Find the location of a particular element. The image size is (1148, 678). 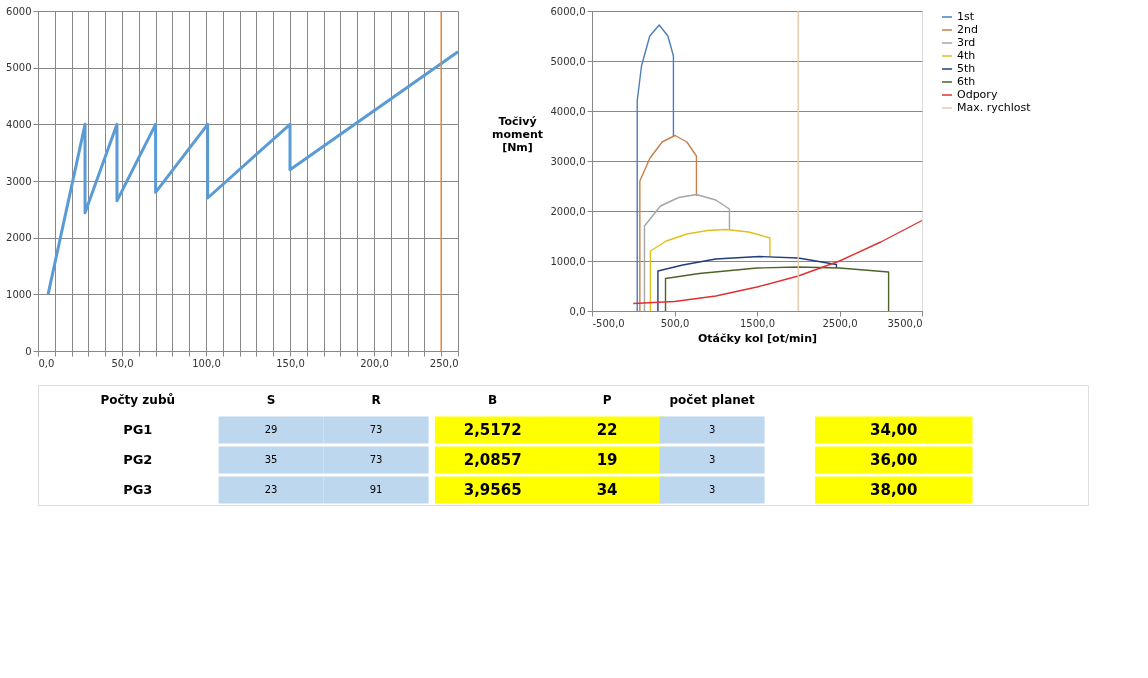

text: R is located at coordinates (376, 400).